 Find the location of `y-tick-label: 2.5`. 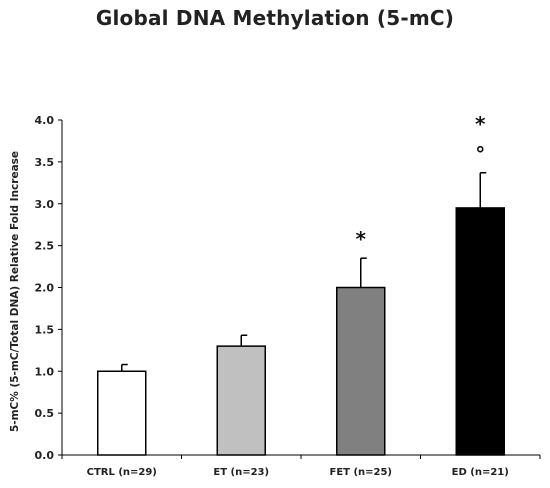

y-tick-label: 2.5 is located at coordinates (45, 246).